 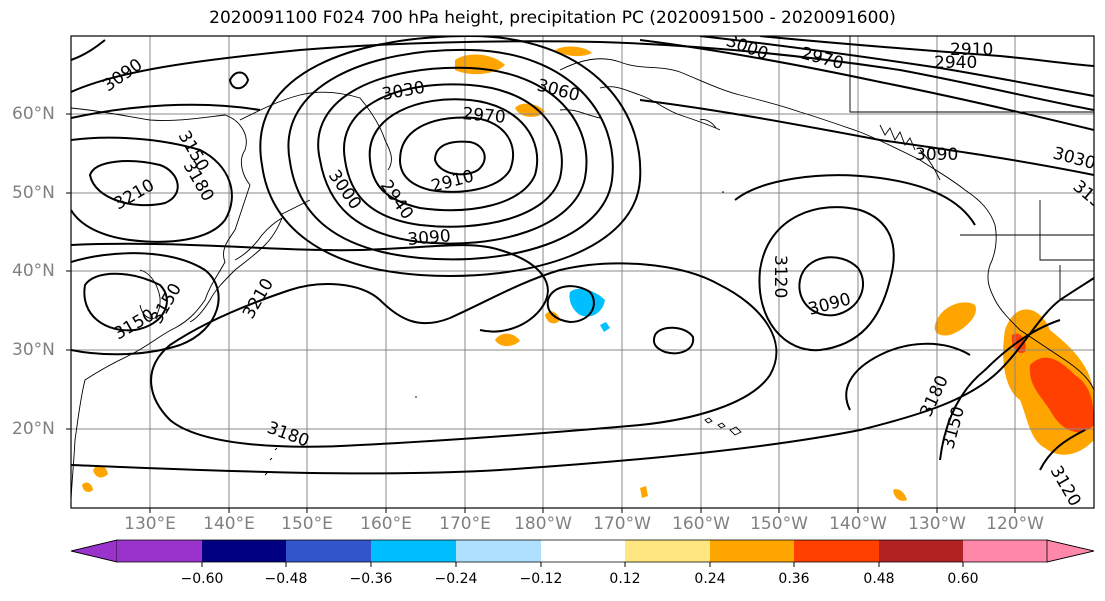 What do you see at coordinates (286, 579) in the screenshot?
I see `colorbar-tick-label: −0.48` at bounding box center [286, 579].